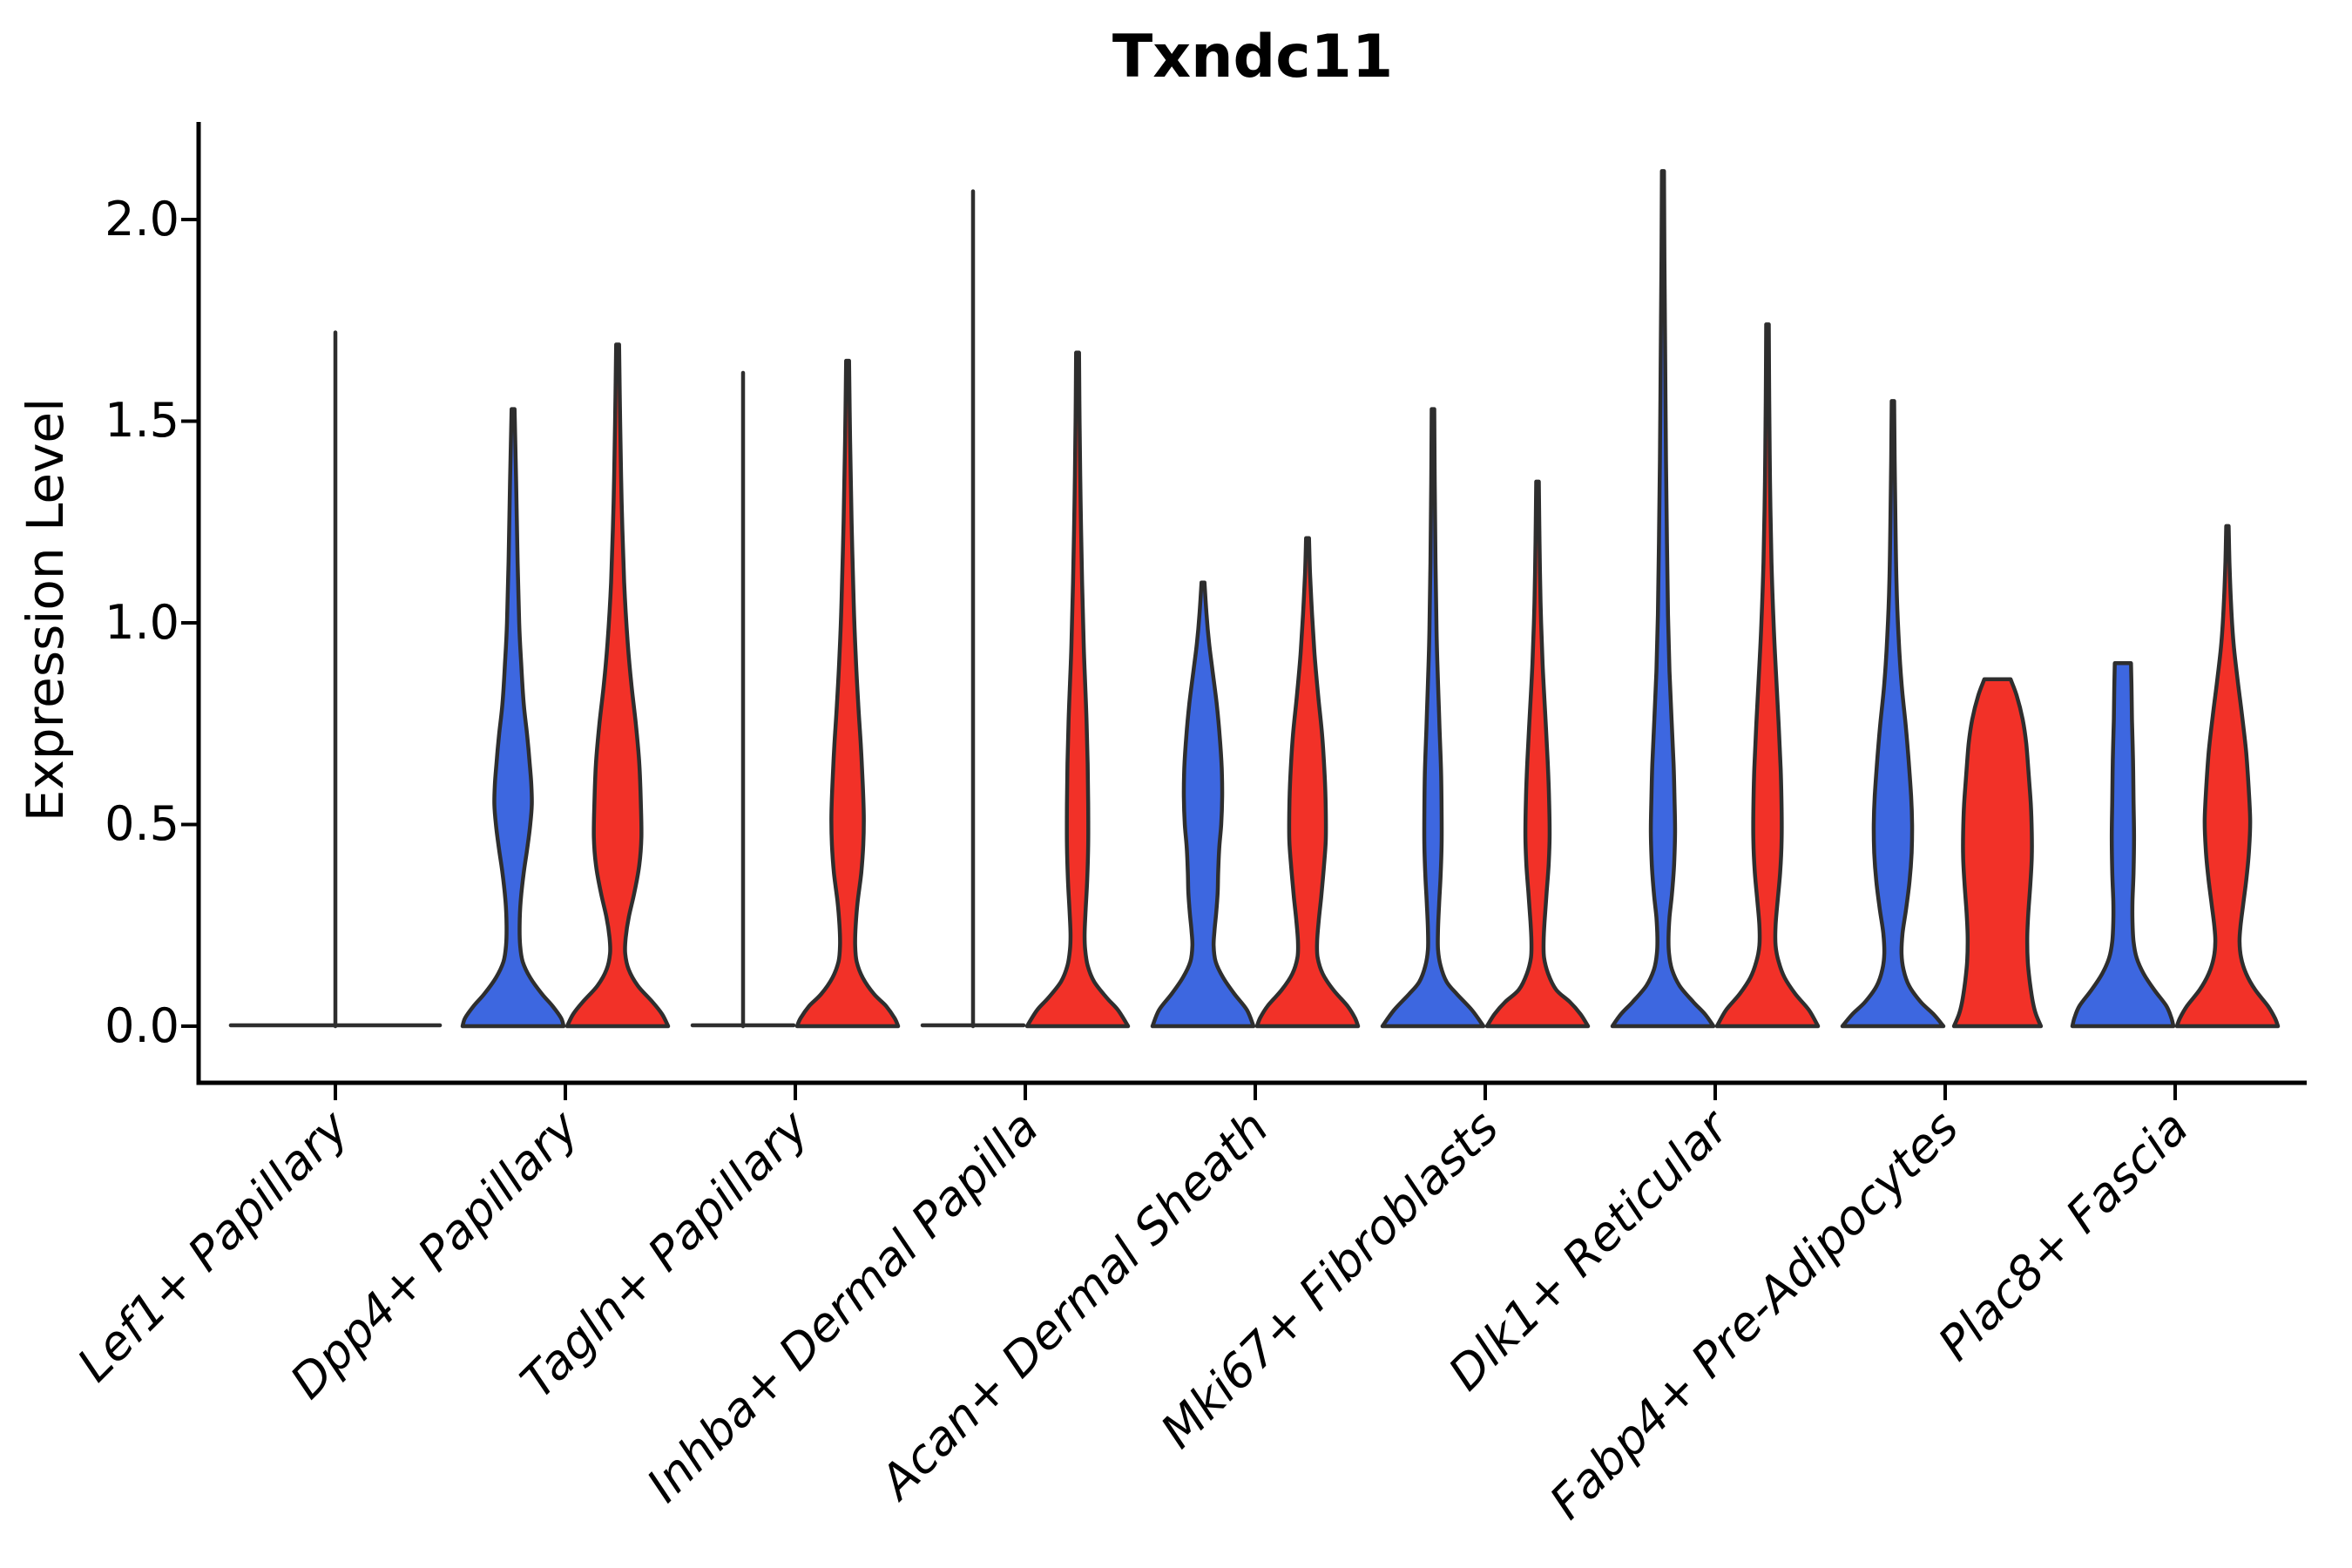 This screenshot has height=1568, width=2352. I want to click on y-tick-label-0: 0.0, so click(142, 1025).